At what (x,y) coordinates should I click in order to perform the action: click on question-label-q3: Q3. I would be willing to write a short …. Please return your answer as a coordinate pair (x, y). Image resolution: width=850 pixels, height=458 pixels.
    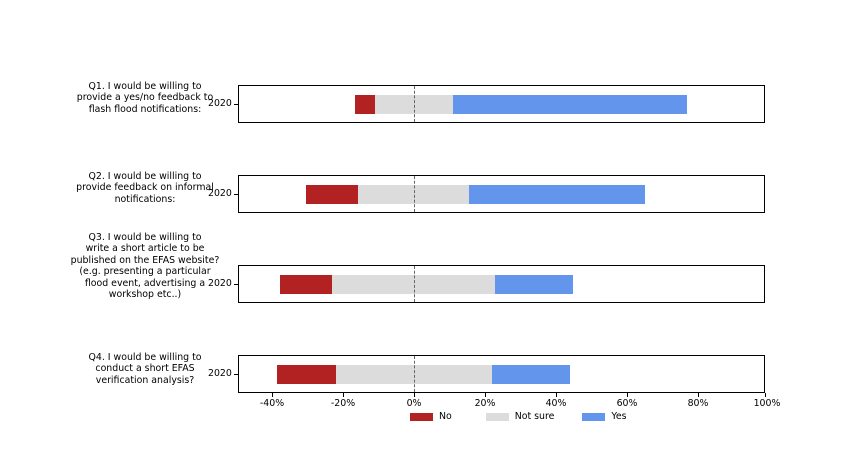
    Looking at the image, I should click on (145, 266).